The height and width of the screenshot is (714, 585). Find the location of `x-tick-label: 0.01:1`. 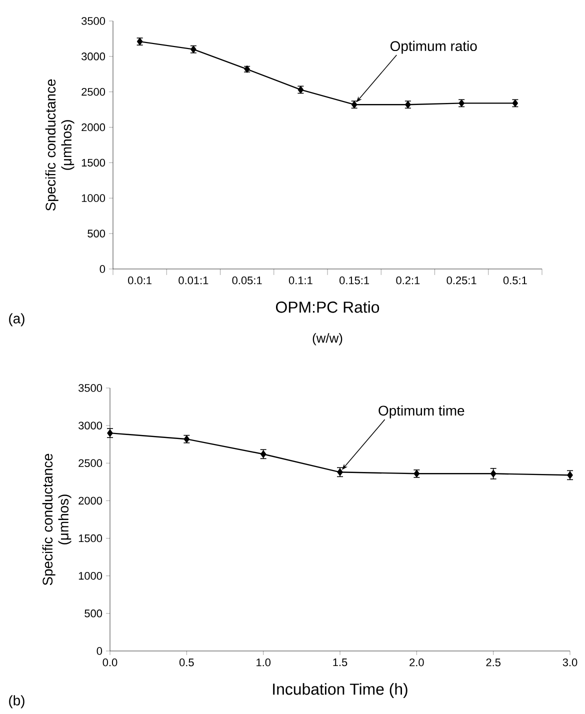

x-tick-label: 0.01:1 is located at coordinates (193, 280).